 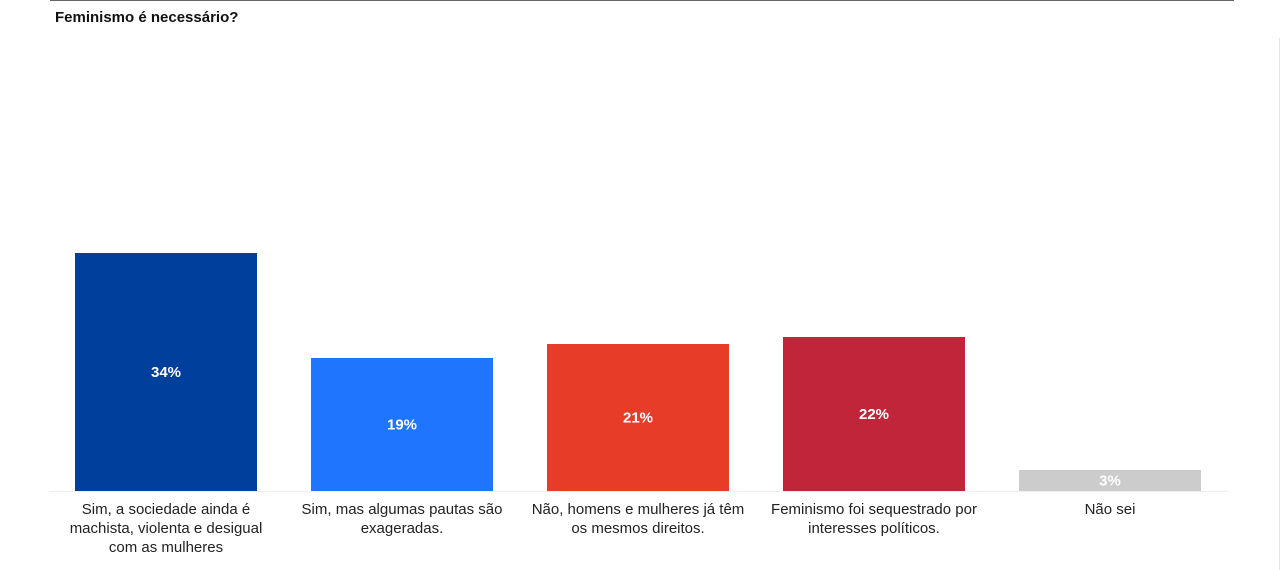 I want to click on category-label-line: Não, homens e mulheres já têm, so click(x=638, y=509).